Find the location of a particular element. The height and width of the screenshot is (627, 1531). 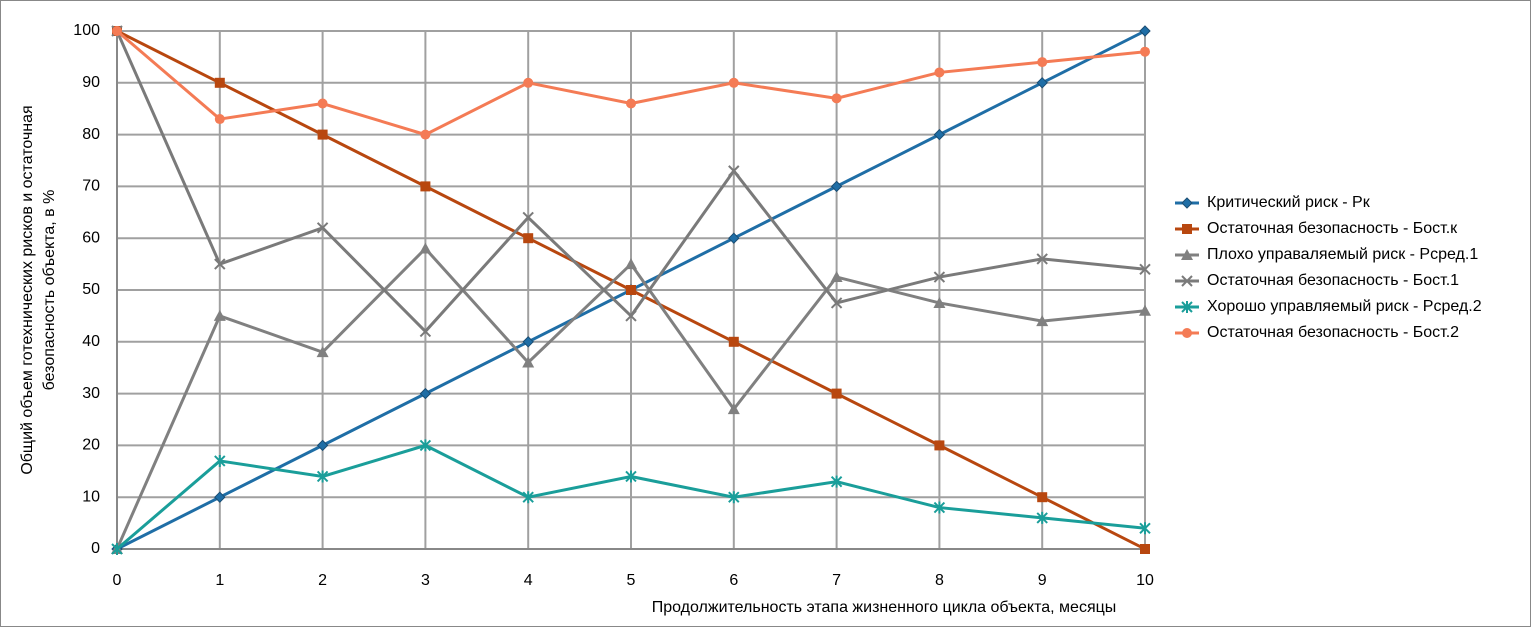

x-tick-label: 1 is located at coordinates (219, 580).